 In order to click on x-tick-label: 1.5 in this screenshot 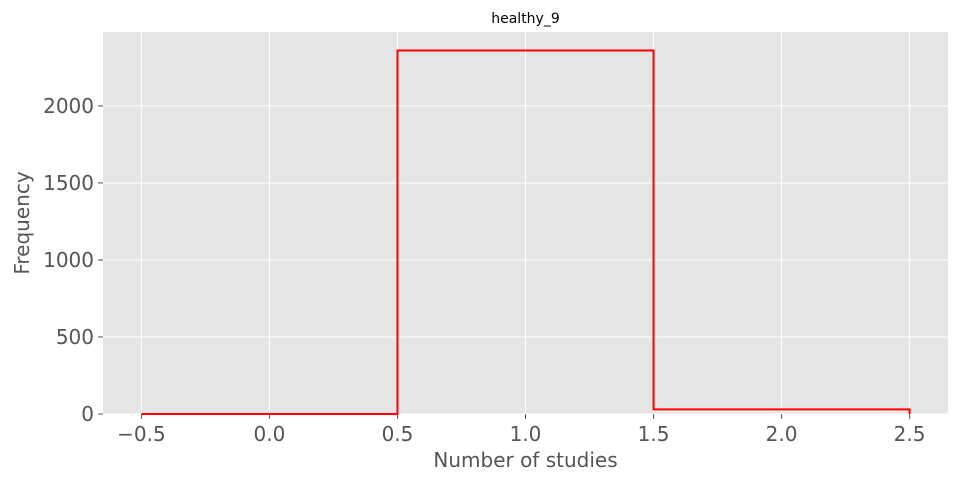, I will do `click(654, 434)`.